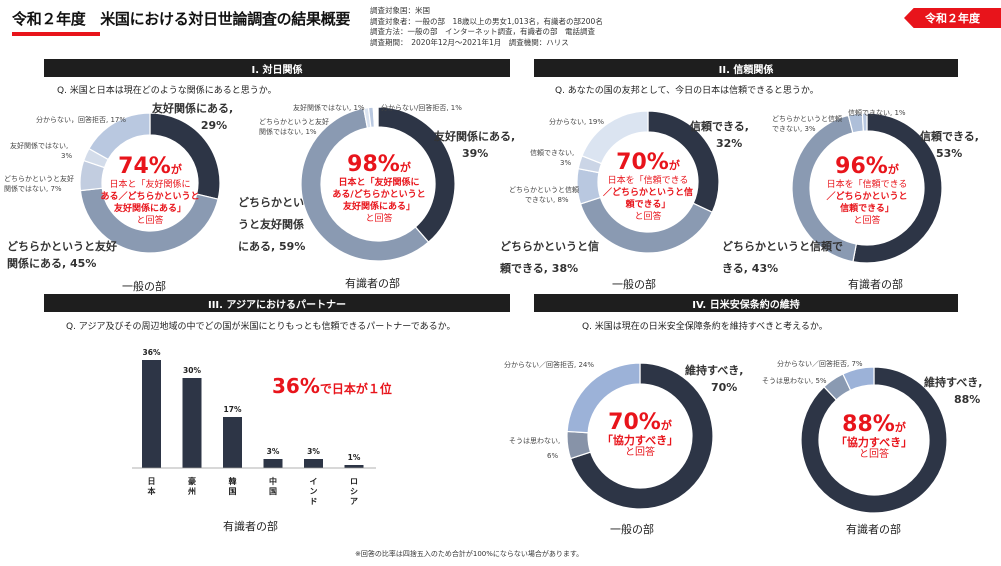 The image size is (1001, 566). What do you see at coordinates (746, 68) in the screenshot?
I see `section-header-trust: II. 信頼関係` at bounding box center [746, 68].